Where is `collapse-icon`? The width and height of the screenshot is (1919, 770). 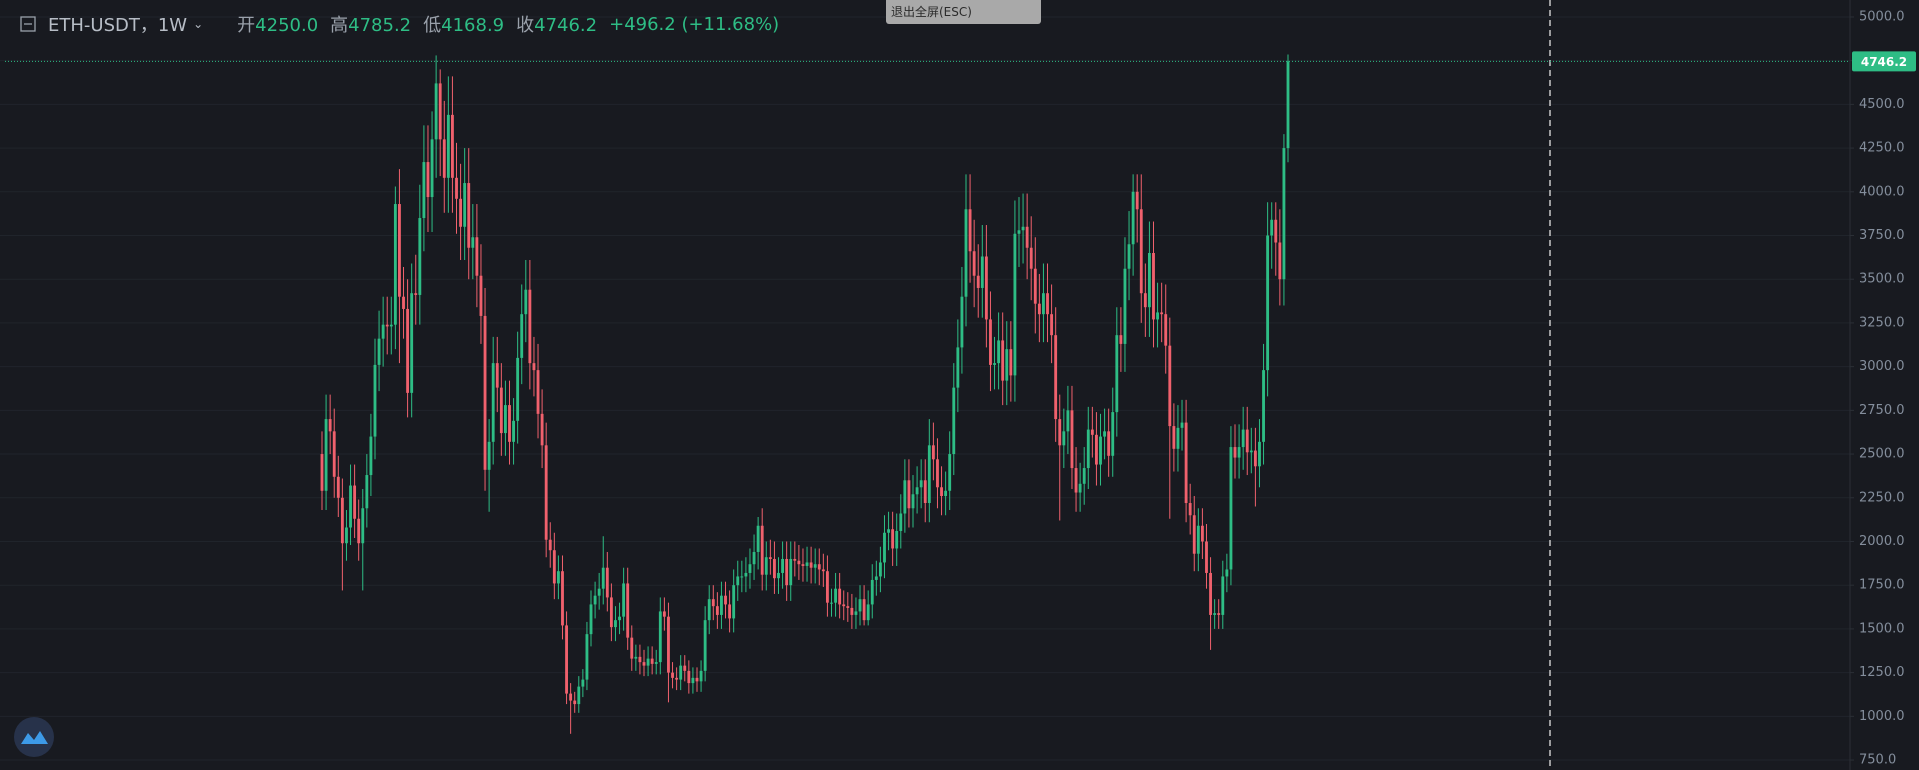
collapse-icon is located at coordinates (28, 24).